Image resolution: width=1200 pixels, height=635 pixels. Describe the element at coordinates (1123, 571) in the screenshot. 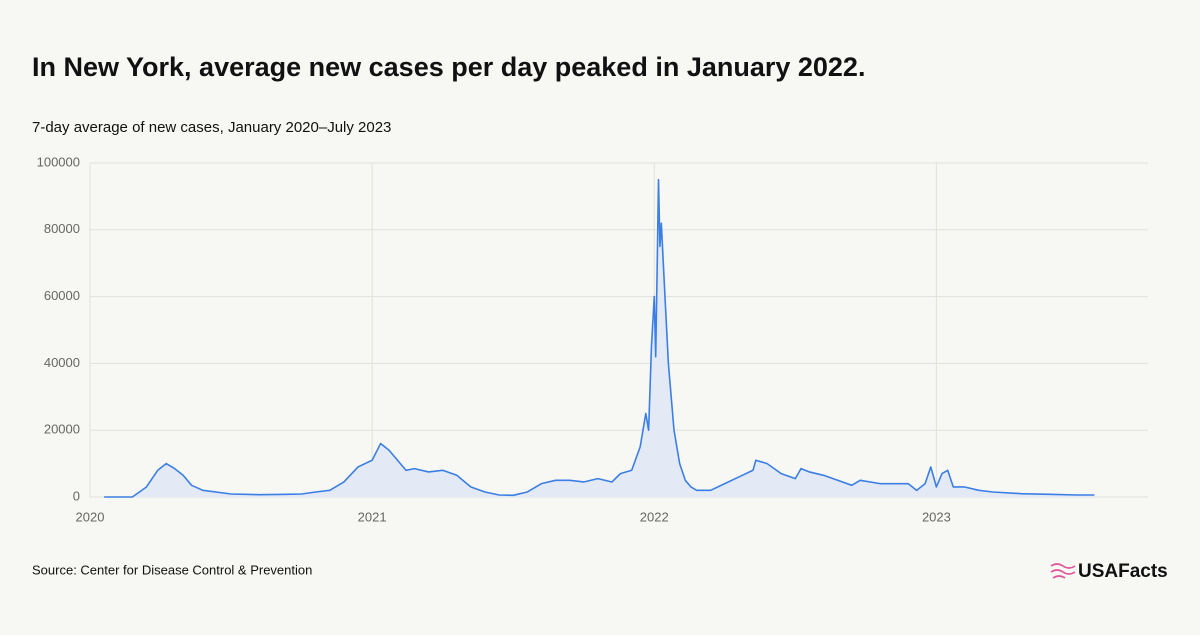

I see `brand-name: USAFacts` at that location.